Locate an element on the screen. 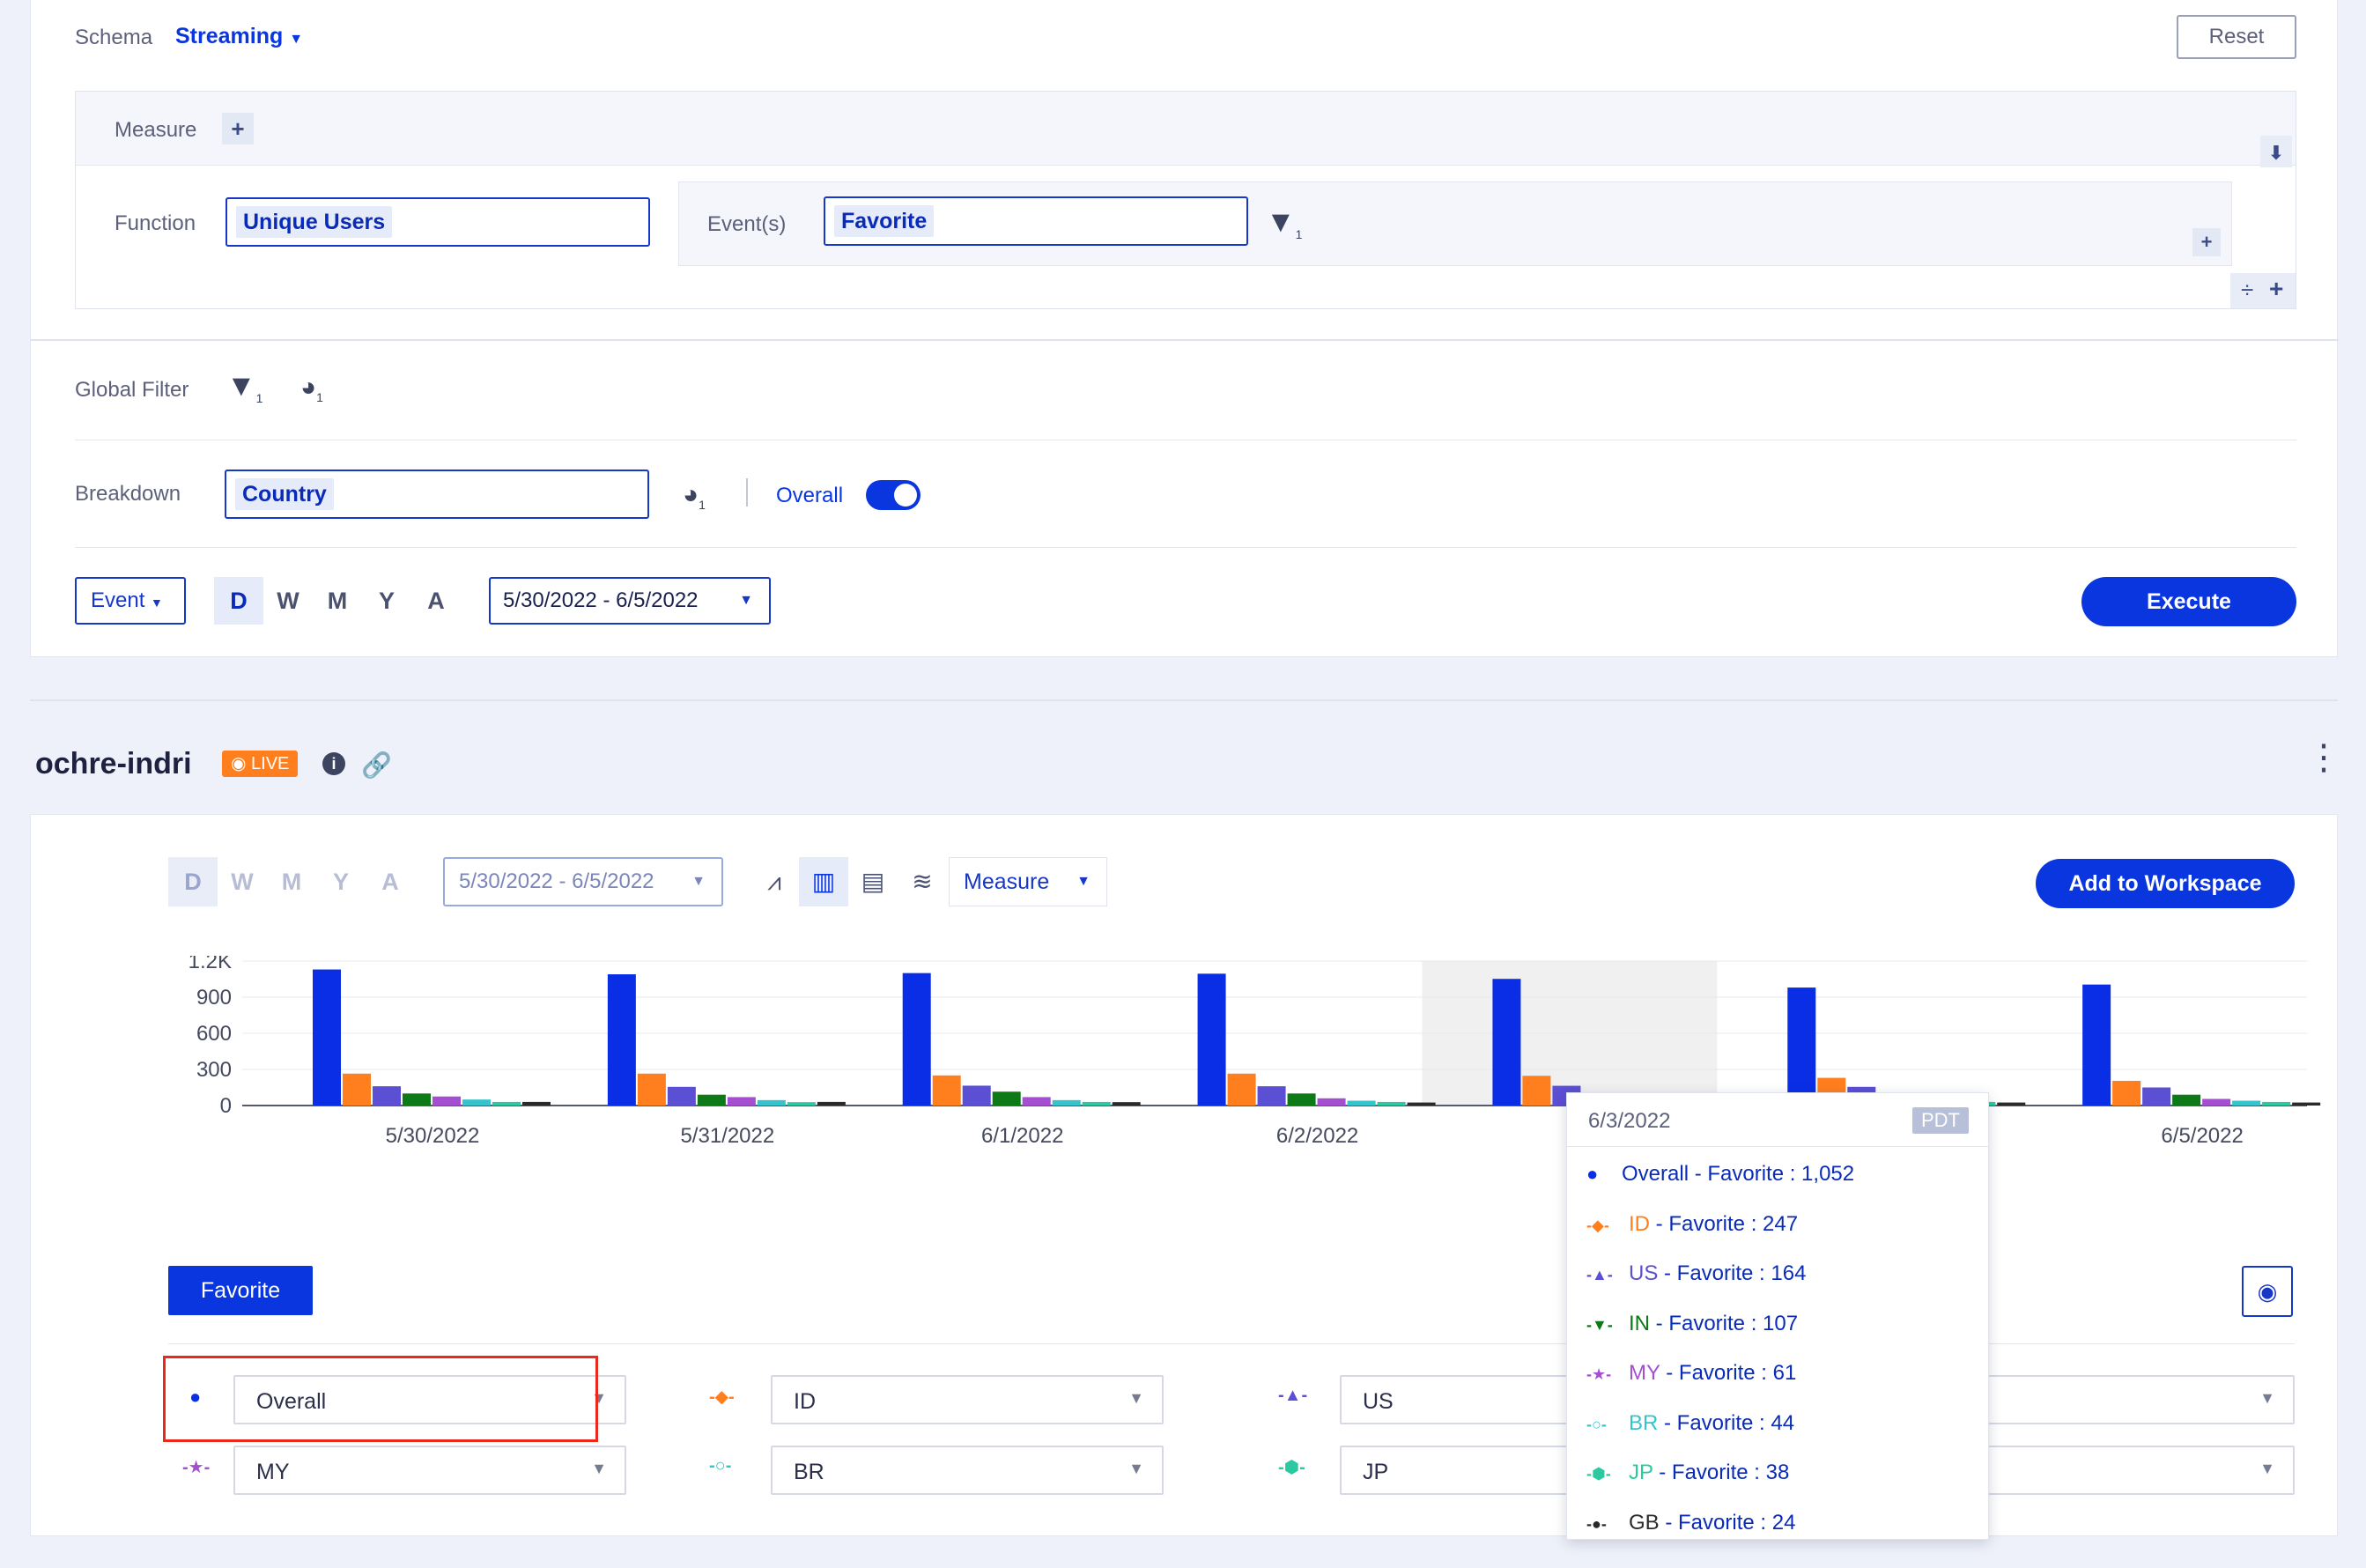  result-divider is located at coordinates (1184, 700).